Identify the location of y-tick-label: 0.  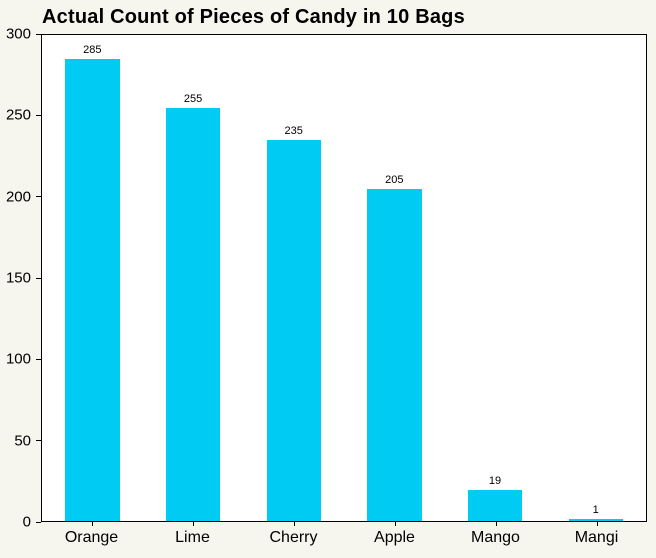
(26, 522).